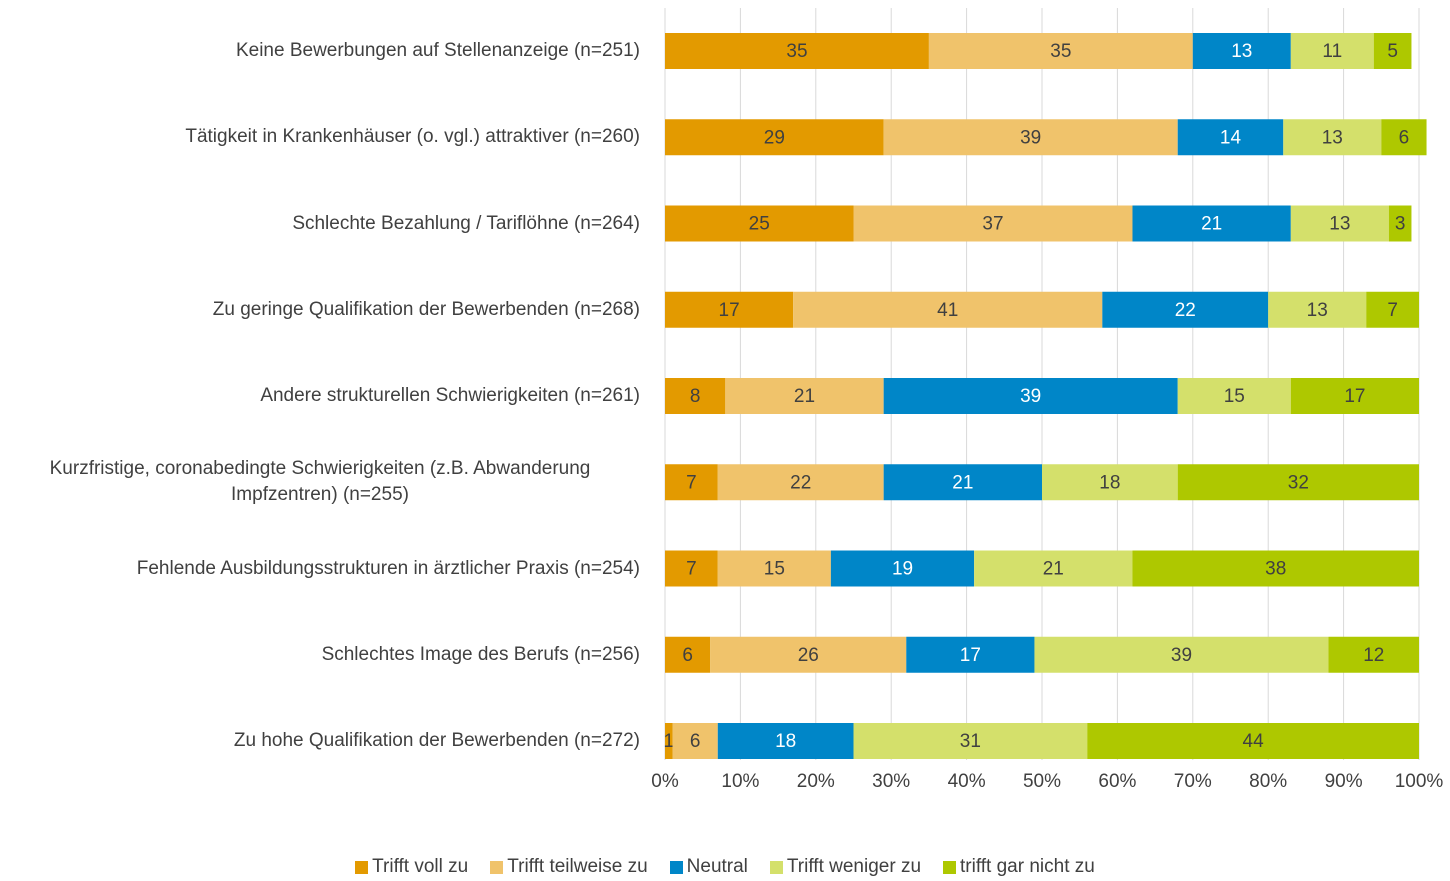  Describe the element at coordinates (947, 310) in the screenshot. I see `data-label: 41` at that location.